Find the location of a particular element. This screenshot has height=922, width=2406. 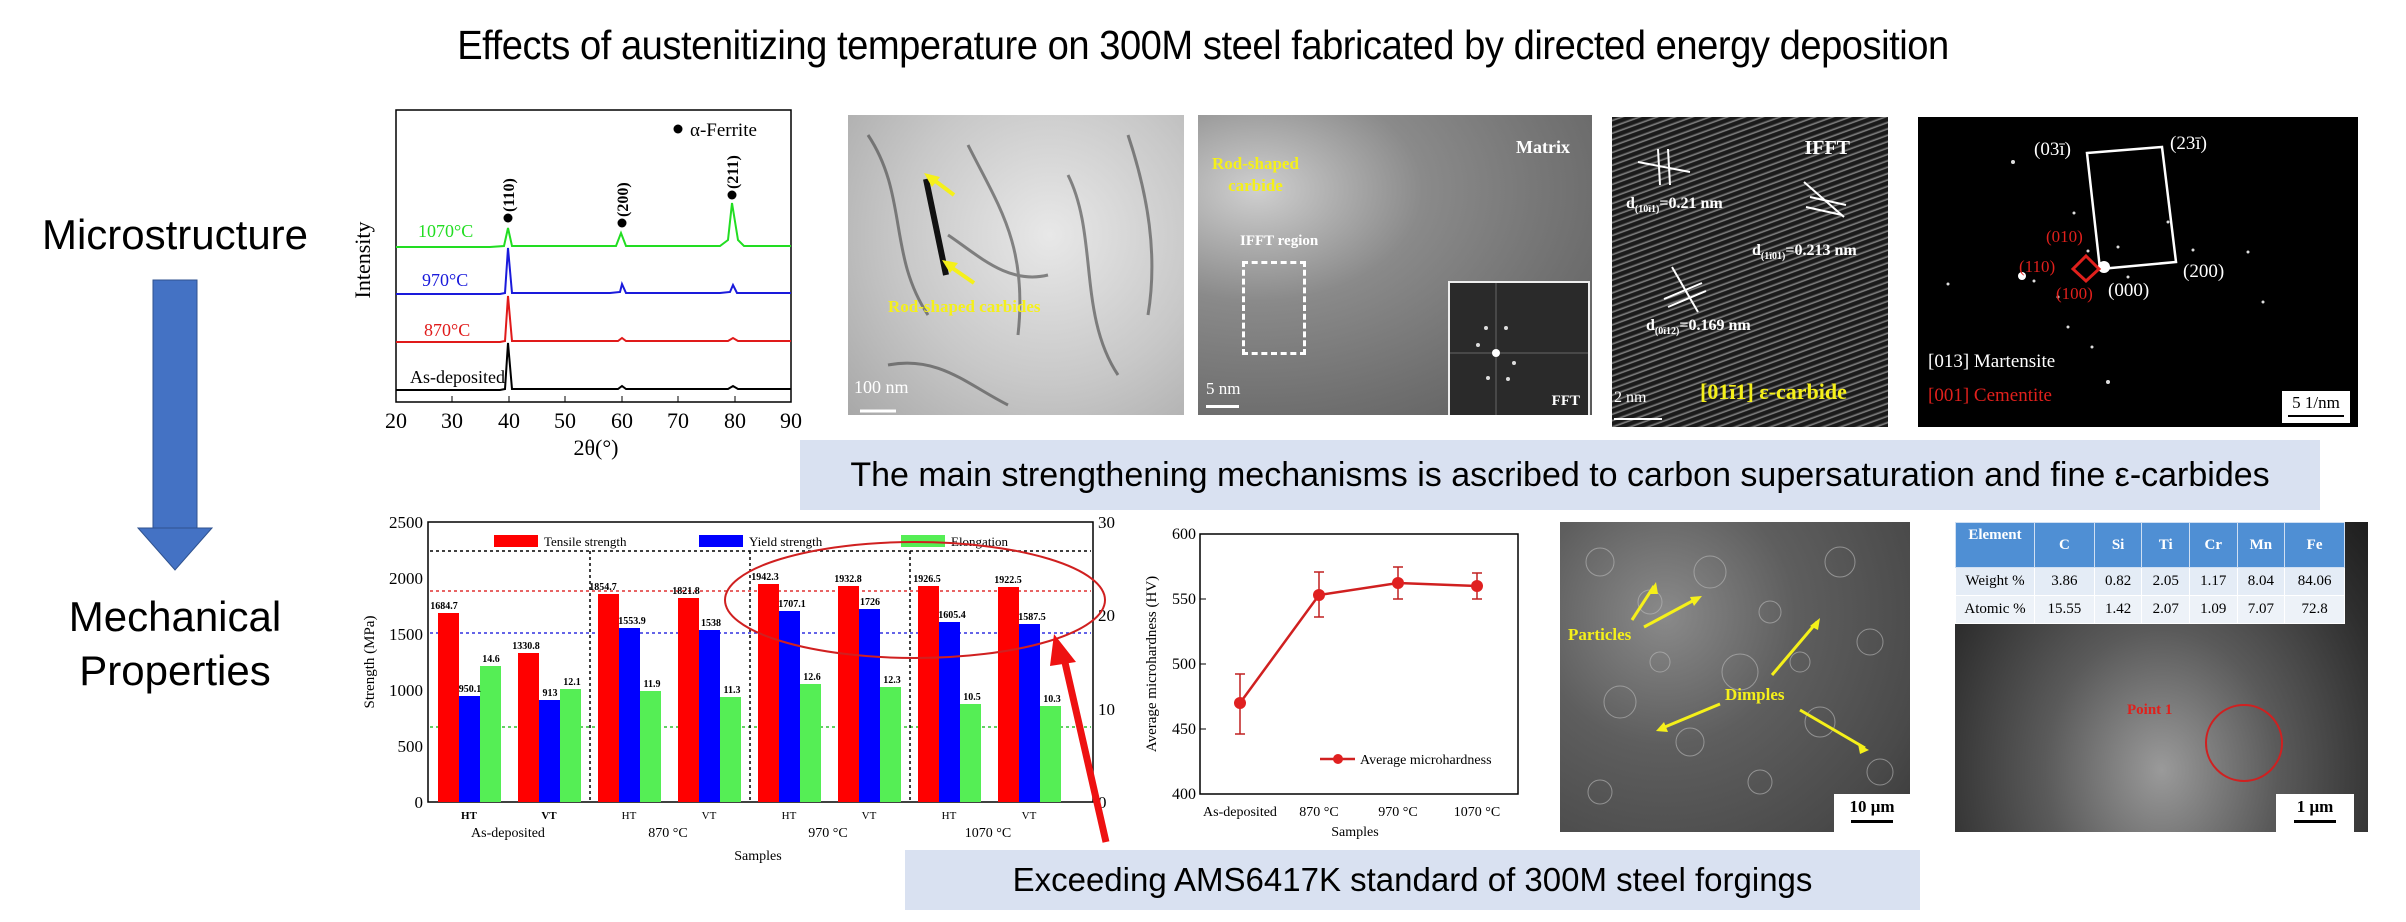

cementite-label: [001] Cementite is located at coordinates (1990, 395).